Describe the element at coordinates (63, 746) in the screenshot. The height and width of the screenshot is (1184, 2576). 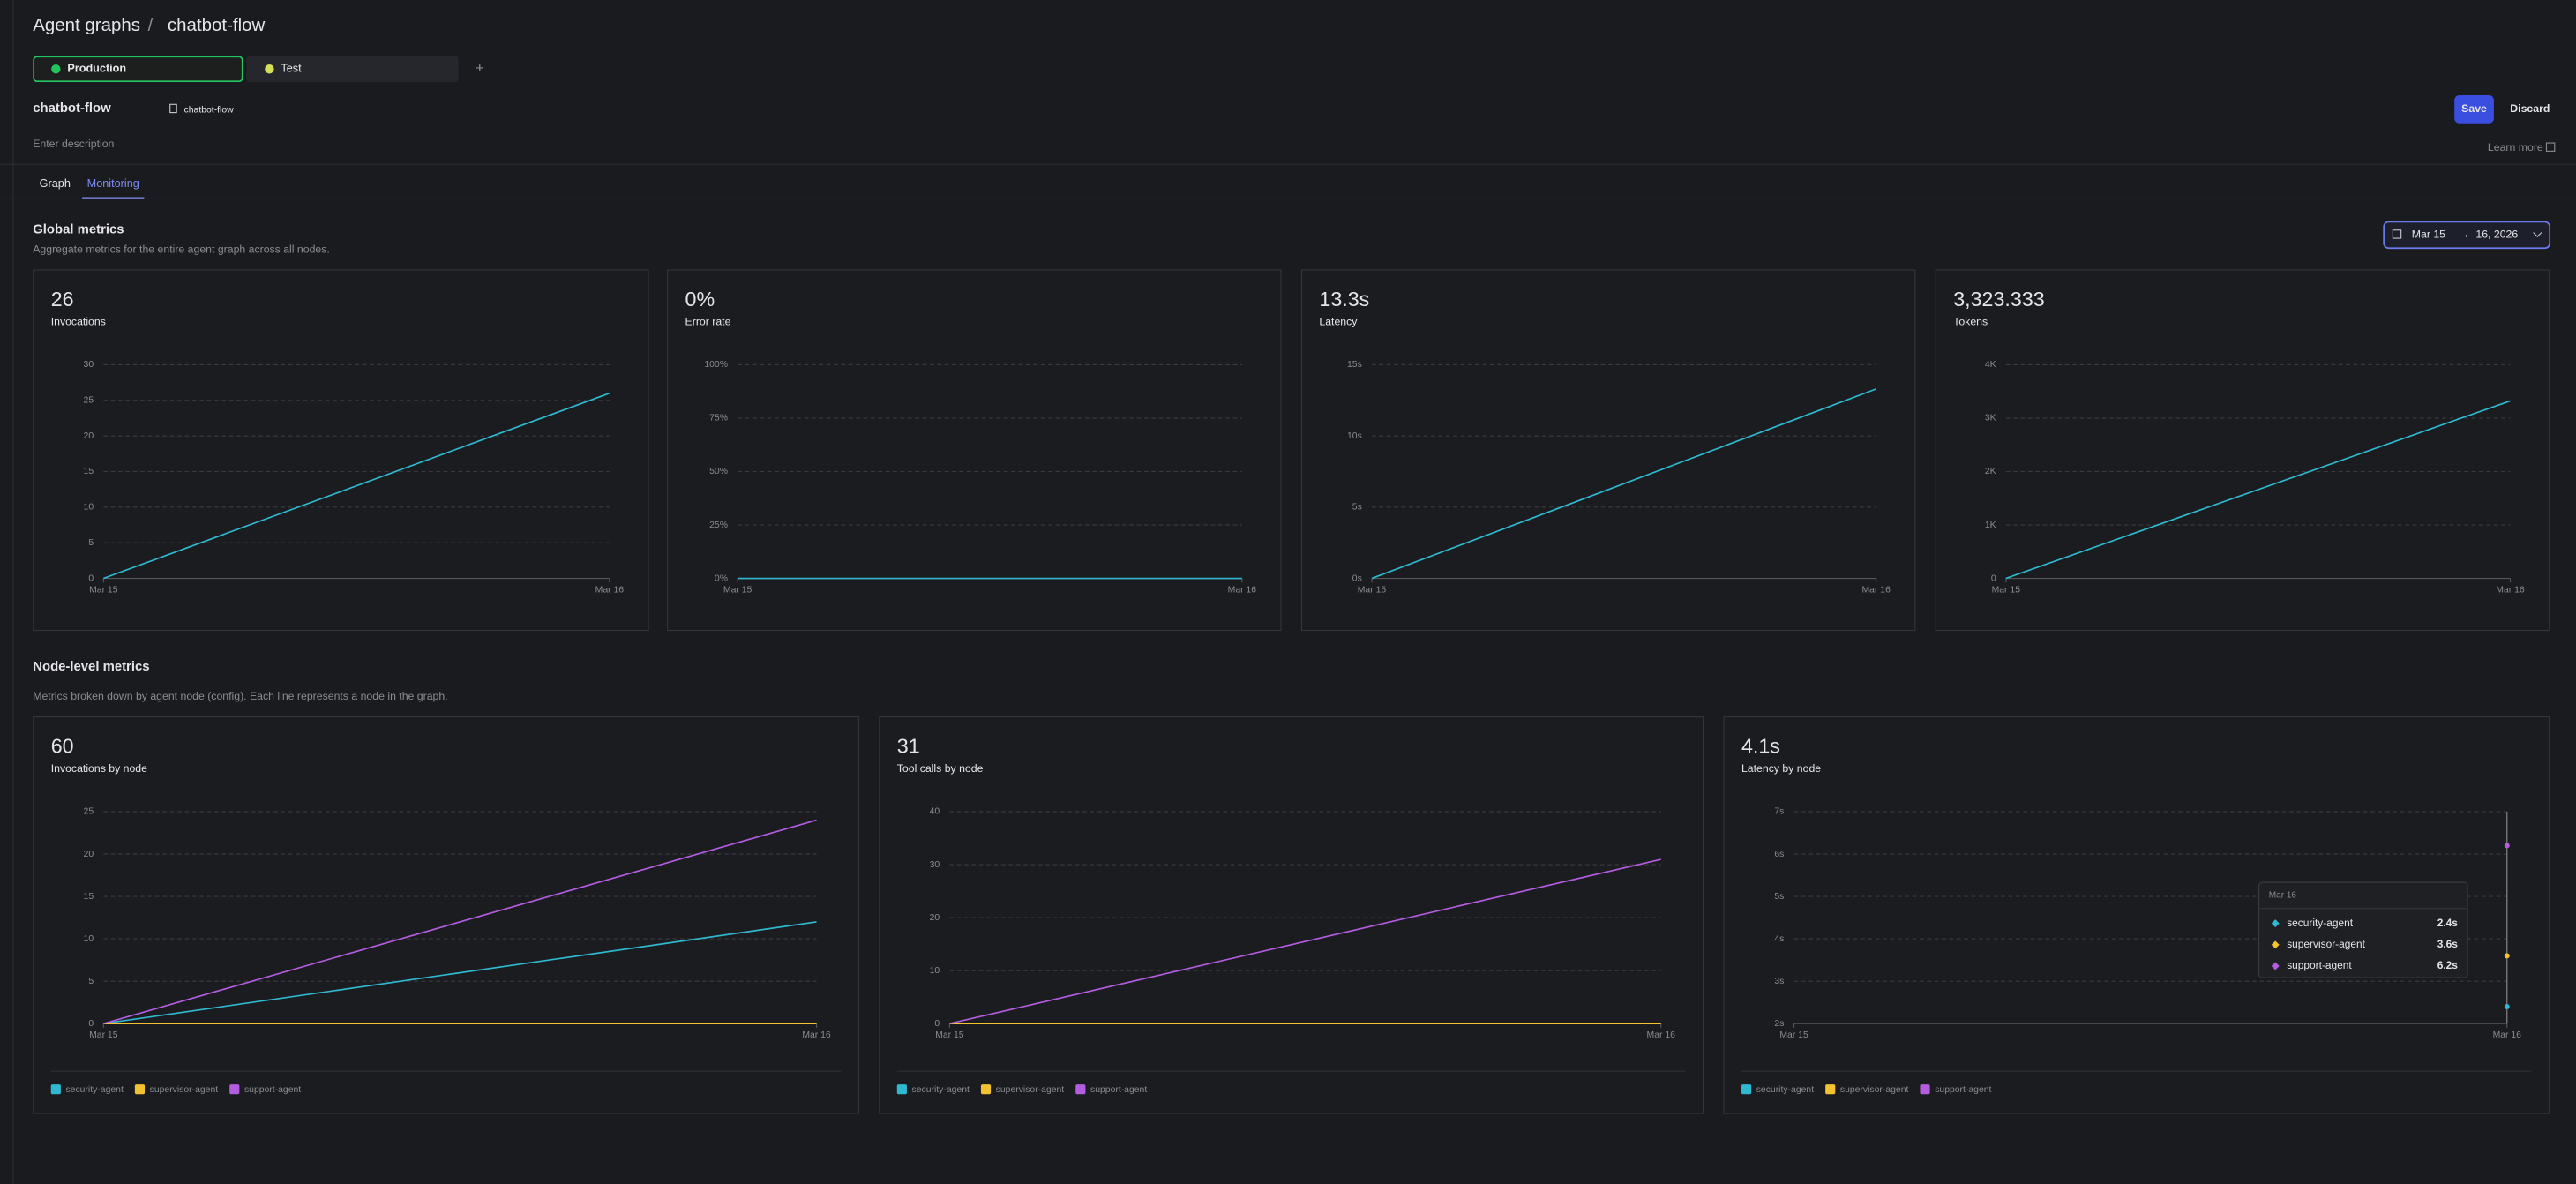
I see `metric-value: 60` at that location.